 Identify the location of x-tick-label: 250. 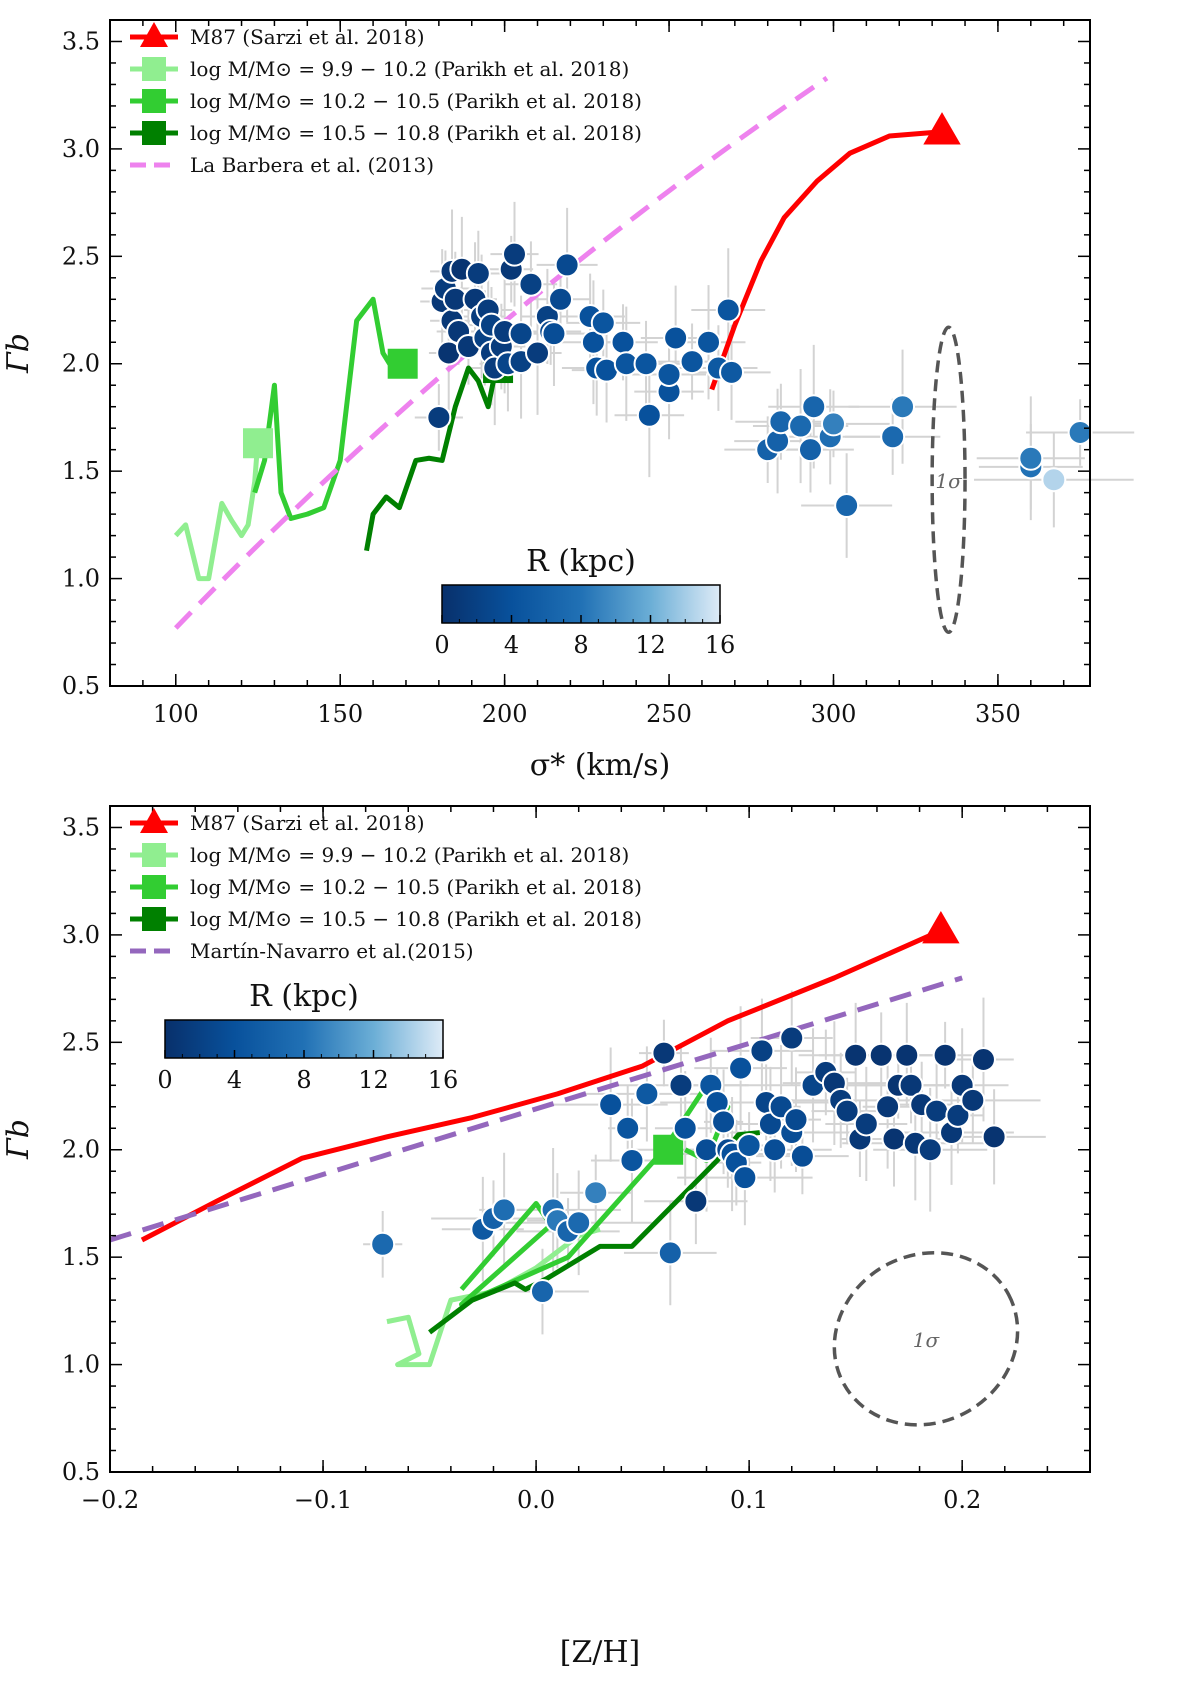
(669, 714).